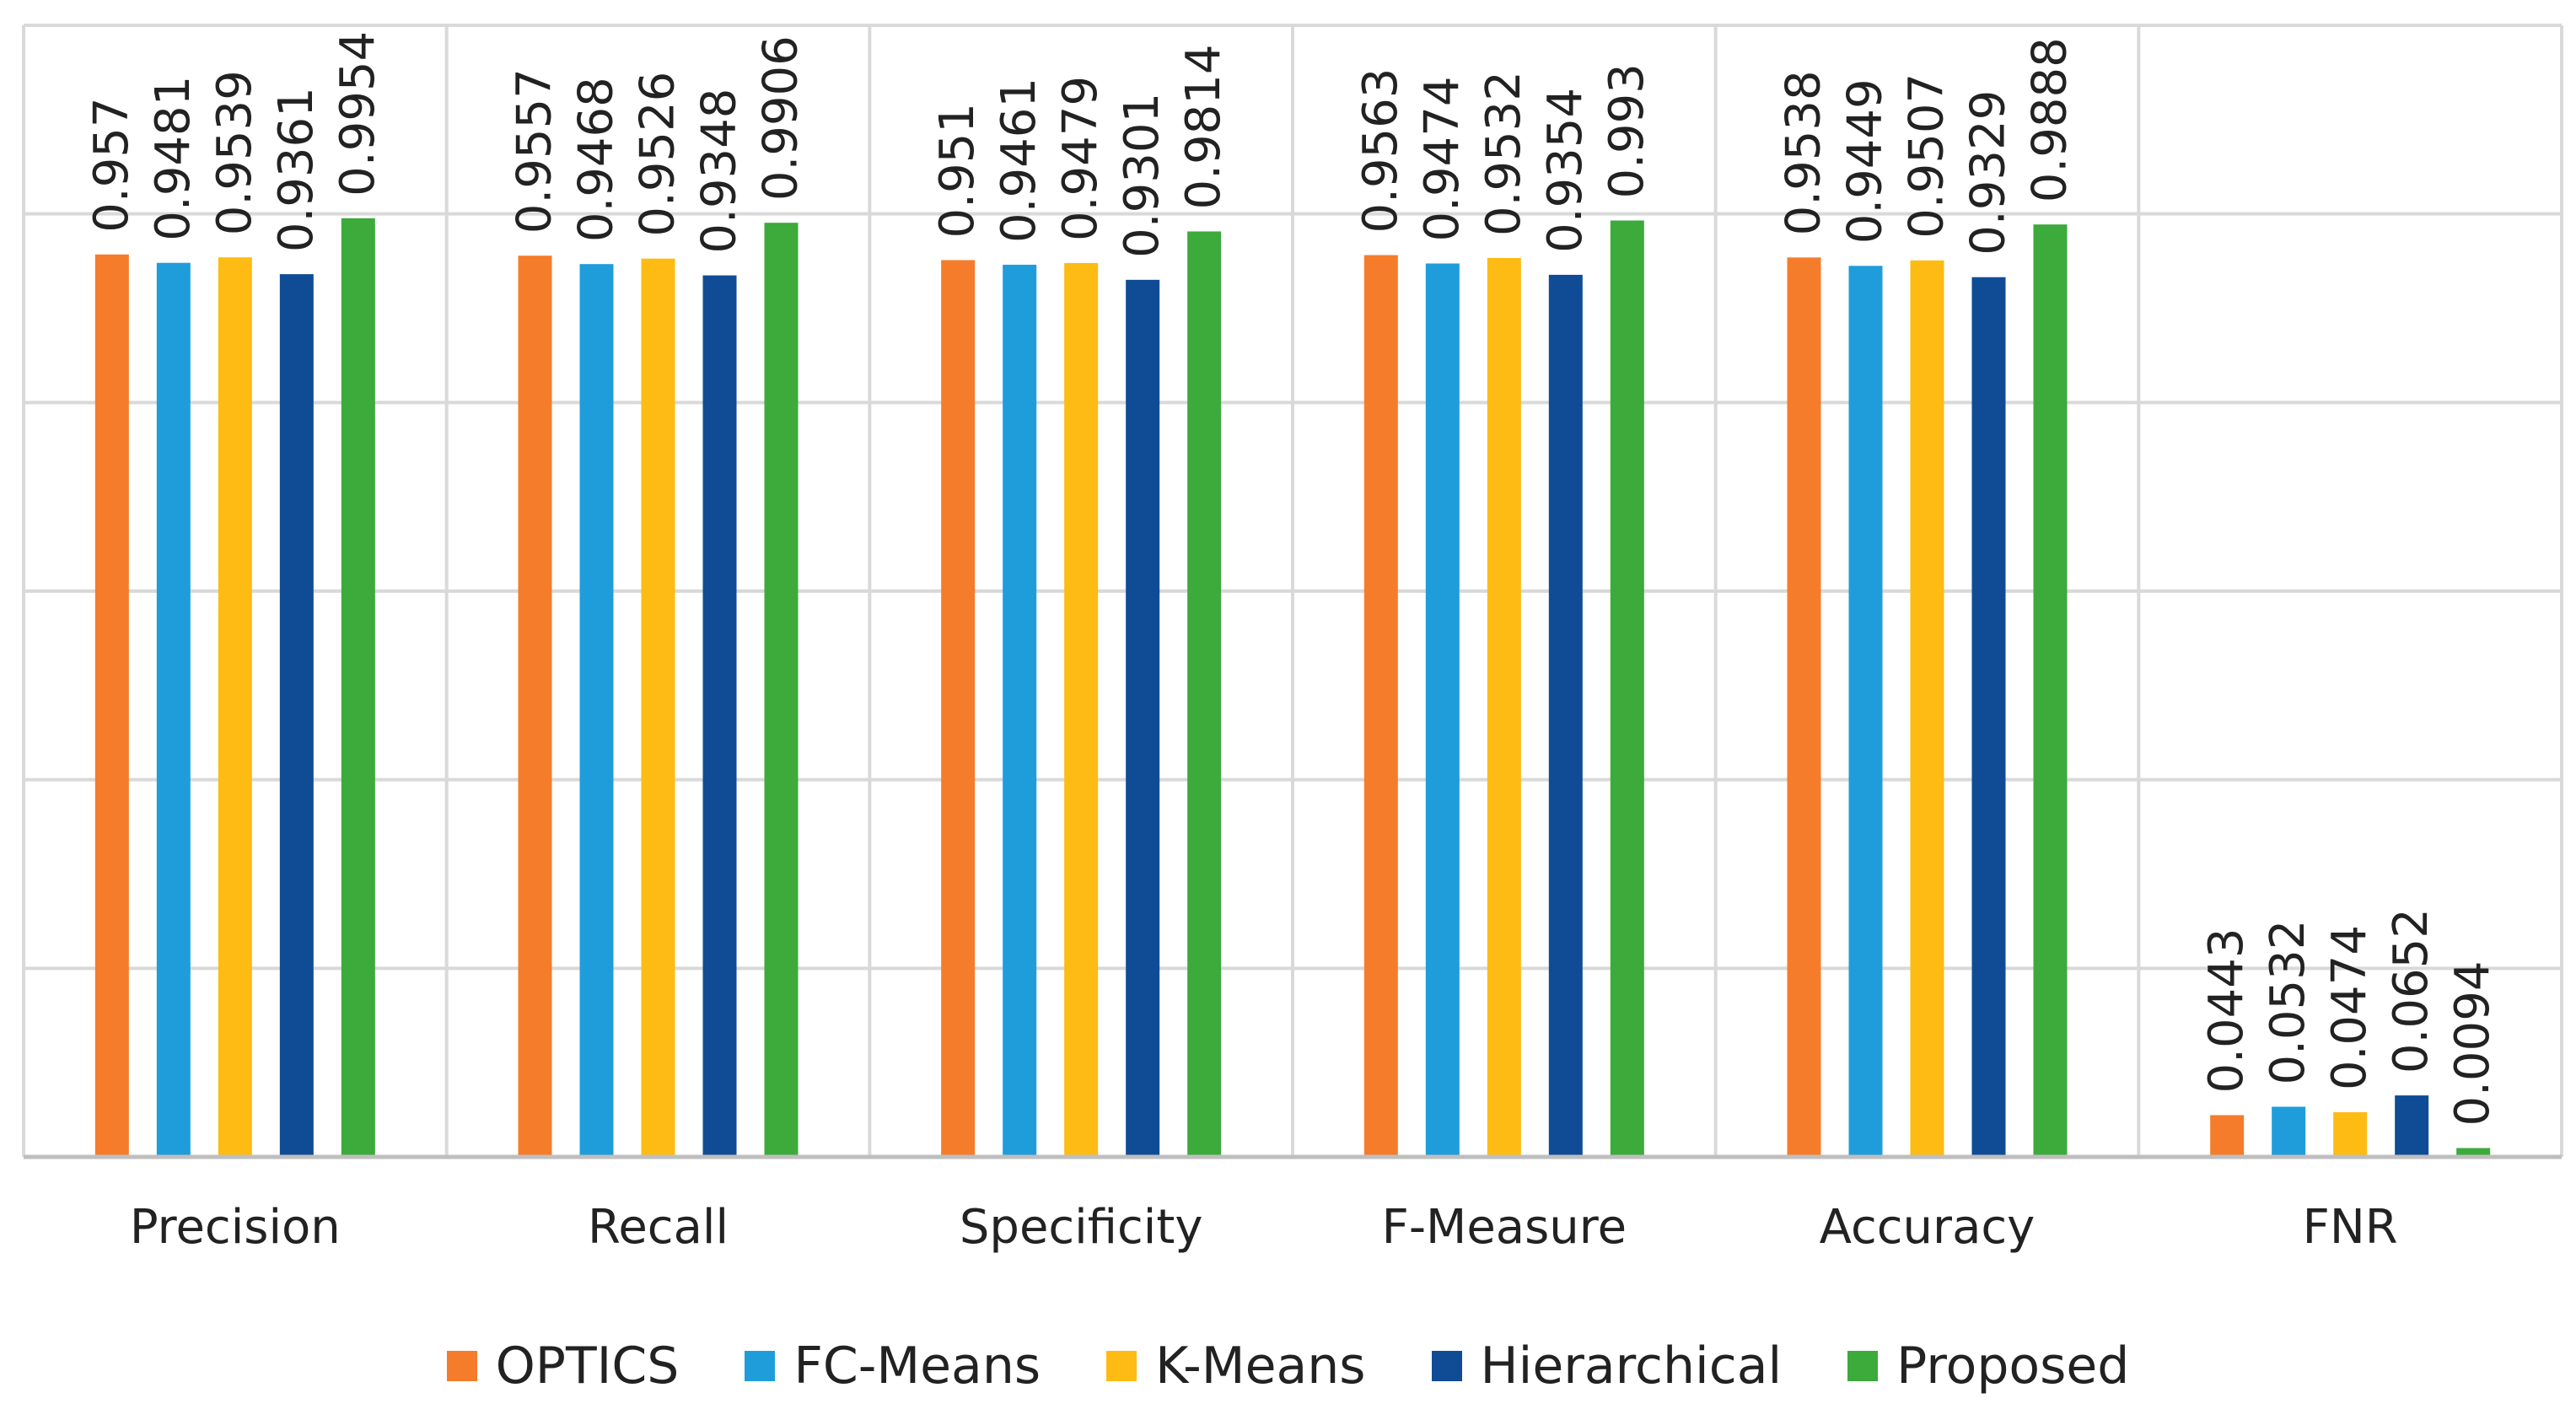 Image resolution: width=2576 pixels, height=1420 pixels. I want to click on legend-item-hierarchical: Hierarchical, so click(1607, 1366).